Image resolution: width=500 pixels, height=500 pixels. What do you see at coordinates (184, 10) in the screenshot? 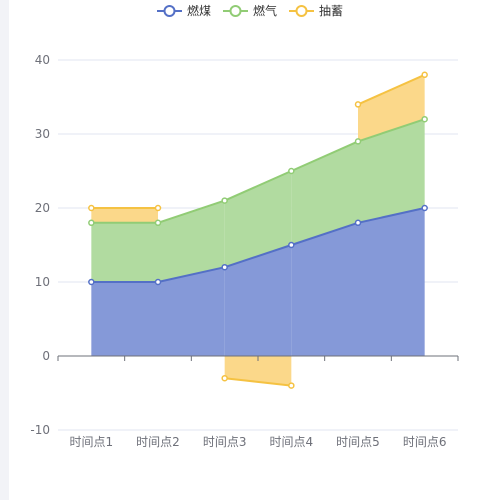
I see `legend-item-1: 燃煤` at bounding box center [184, 10].